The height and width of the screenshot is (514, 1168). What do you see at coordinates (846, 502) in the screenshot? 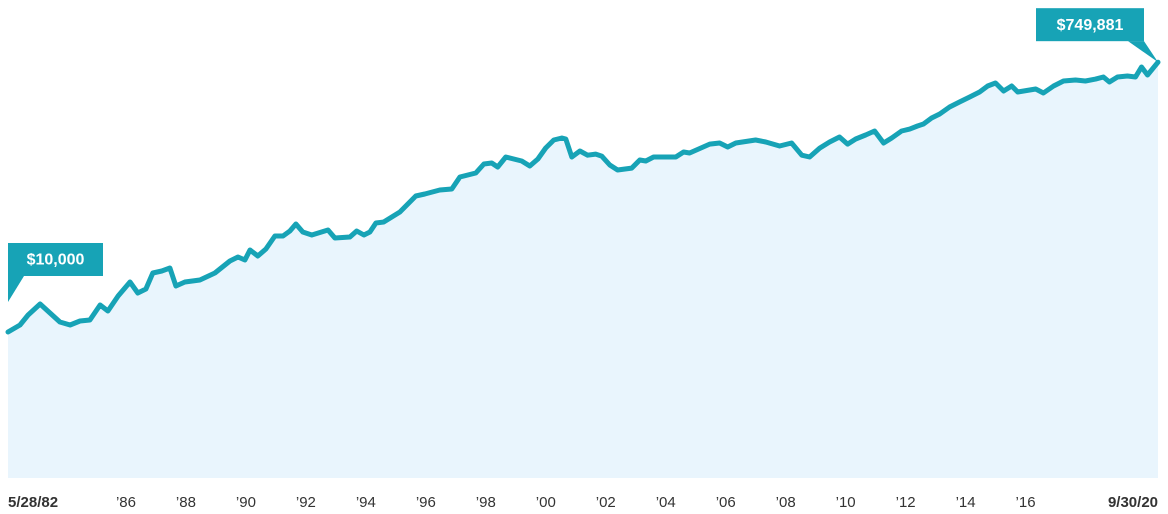
I see `x-tick-label: ’10` at bounding box center [846, 502].